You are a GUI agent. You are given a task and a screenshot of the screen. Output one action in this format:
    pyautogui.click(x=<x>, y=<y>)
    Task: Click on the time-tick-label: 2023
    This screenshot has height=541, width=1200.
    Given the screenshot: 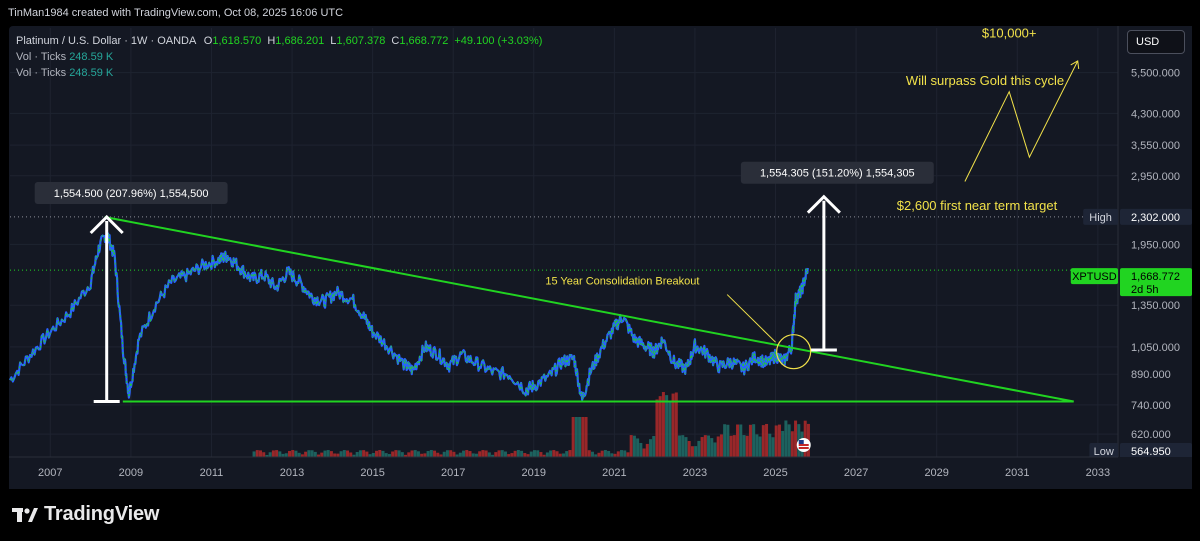 What is the action you would take?
    pyautogui.click(x=695, y=473)
    